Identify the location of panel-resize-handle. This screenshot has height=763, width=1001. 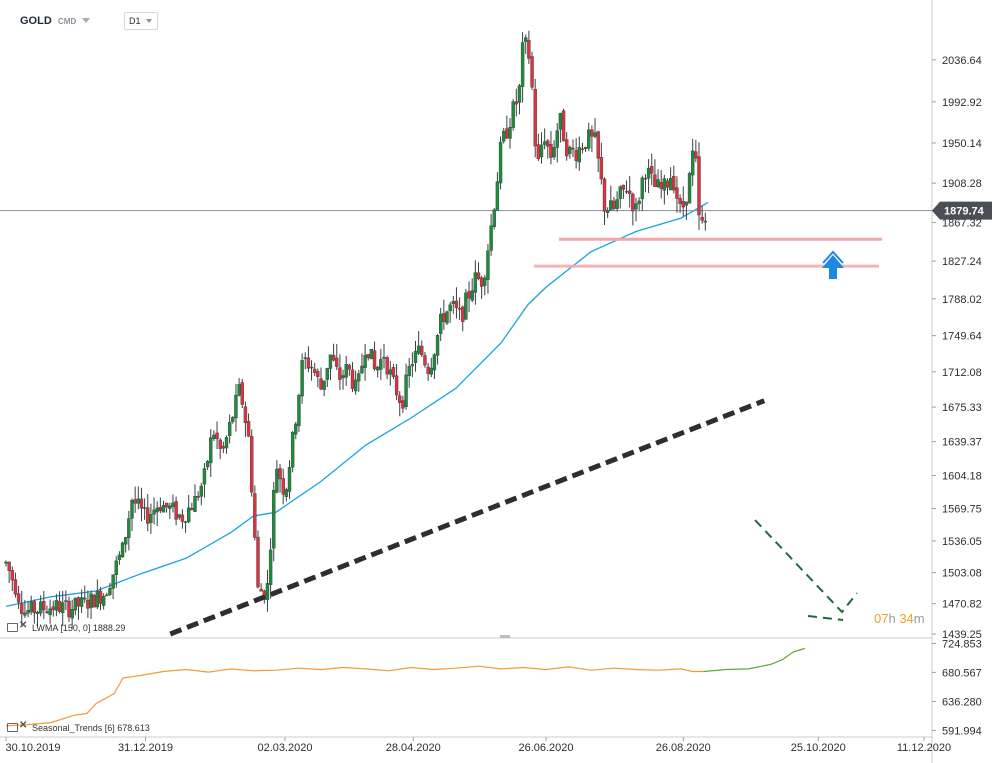
(505, 636).